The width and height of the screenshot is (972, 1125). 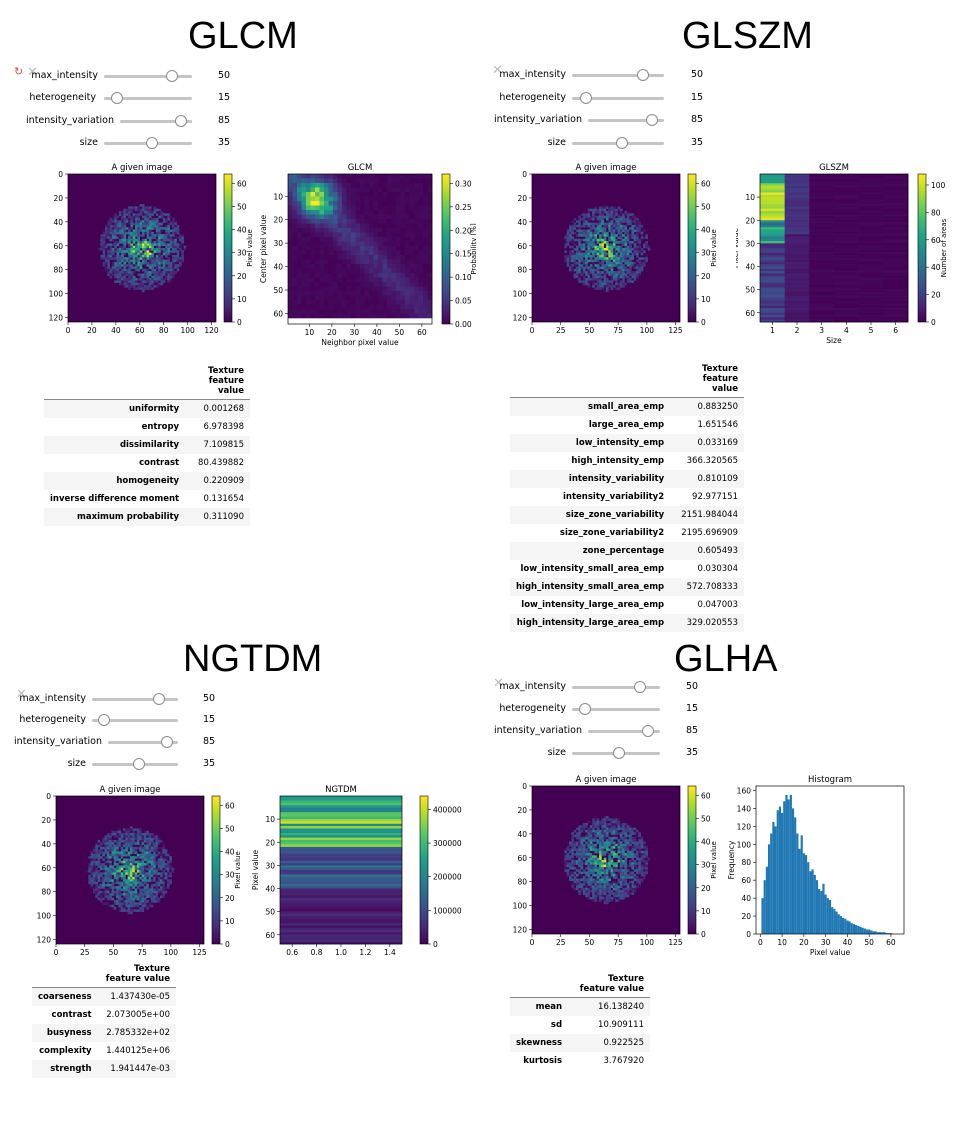 I want to click on feature-value: 0.883250, so click(x=707, y=406).